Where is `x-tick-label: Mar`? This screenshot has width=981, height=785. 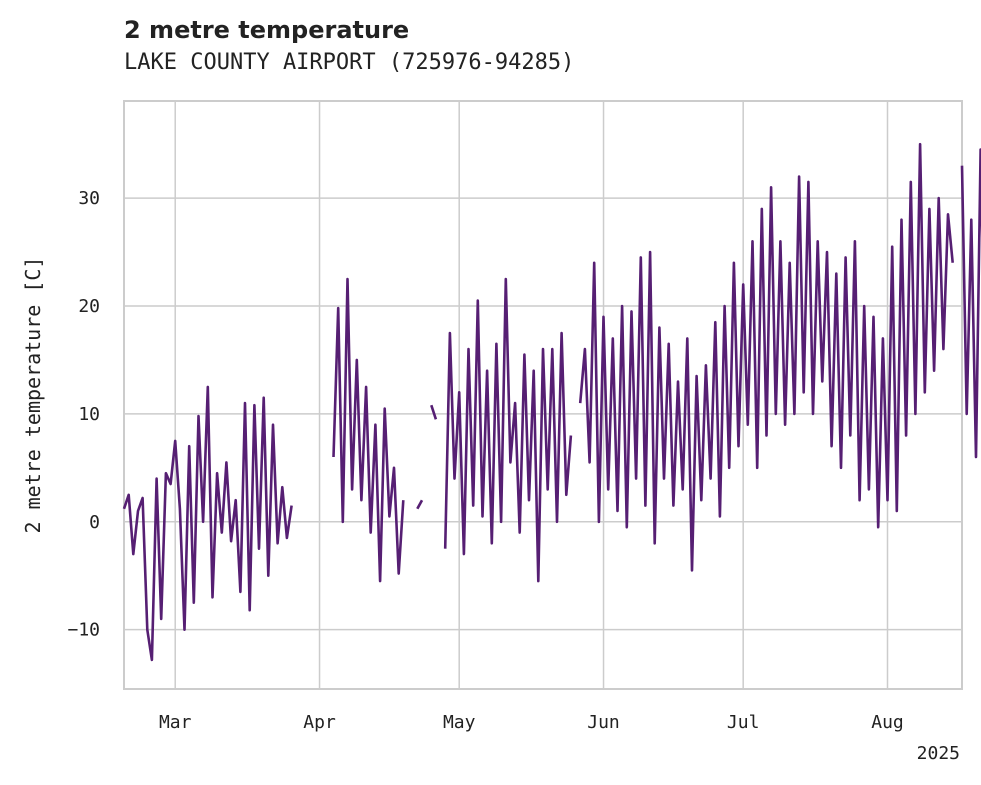 x-tick-label: Mar is located at coordinates (175, 722).